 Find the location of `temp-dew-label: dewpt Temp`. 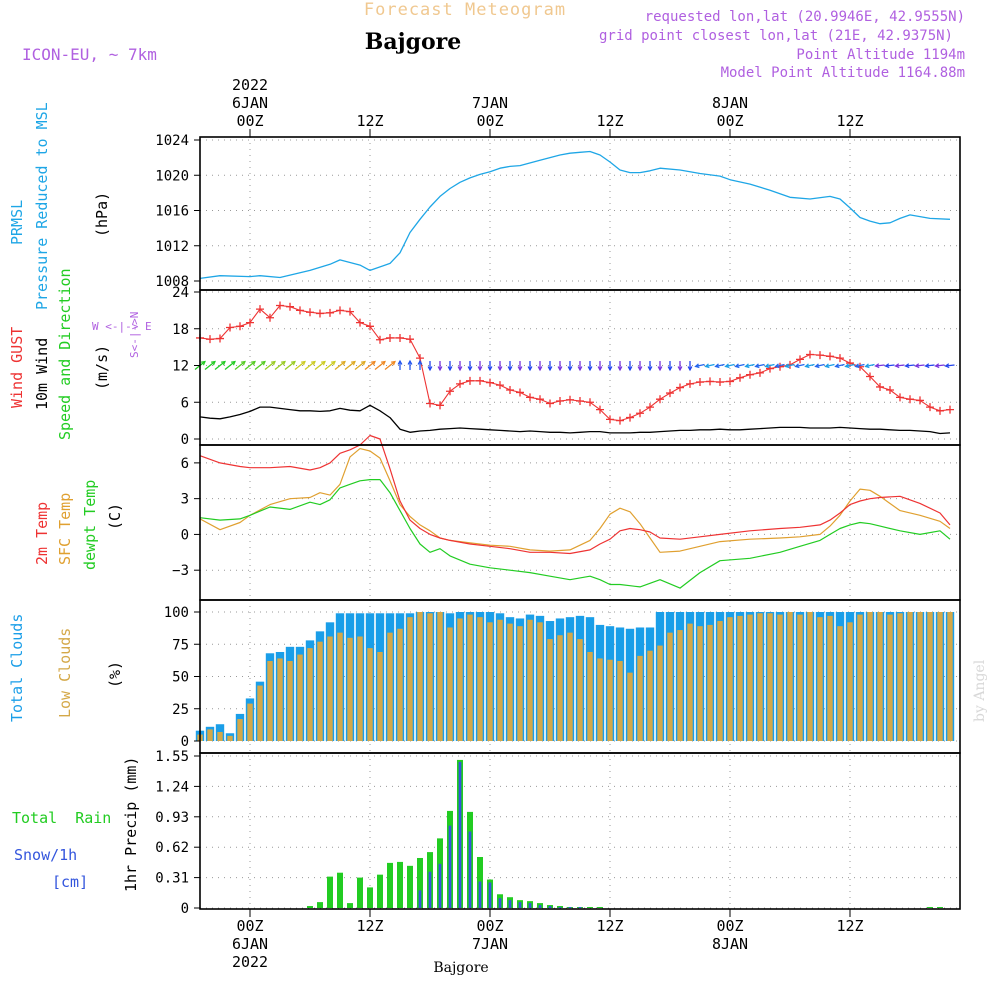

temp-dew-label: dewpt Temp is located at coordinates (90, 525).